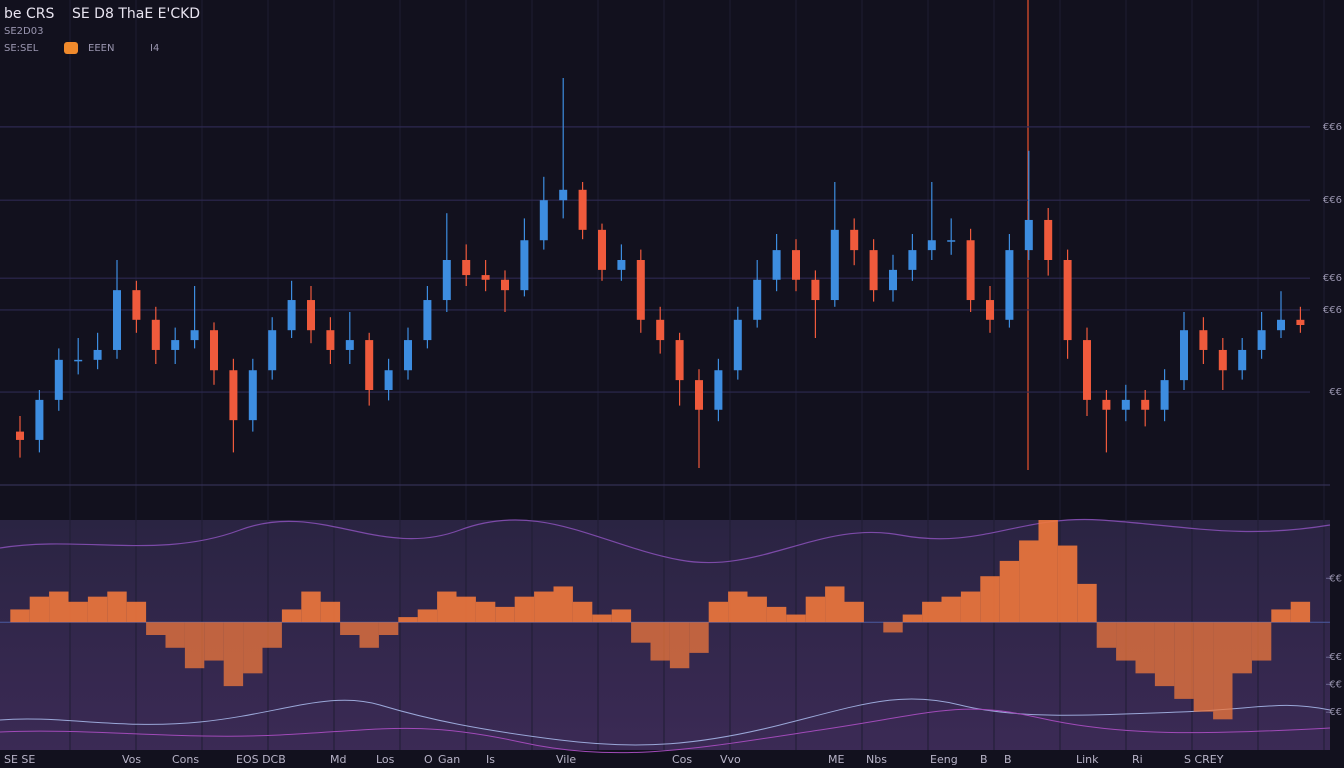 The width and height of the screenshot is (1344, 768). Describe the element at coordinates (449, 759) in the screenshot. I see `x-label: Gan` at that location.